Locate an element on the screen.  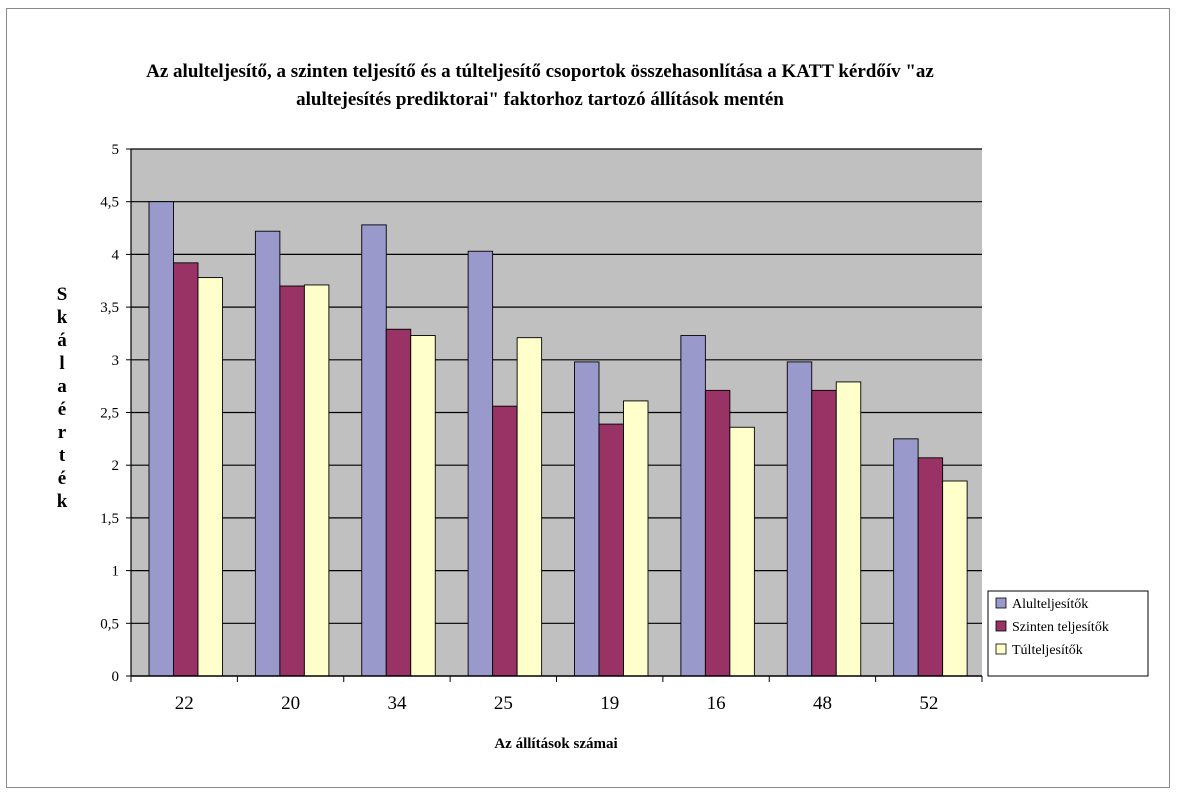
x-tick-label: 22 is located at coordinates (184, 703).